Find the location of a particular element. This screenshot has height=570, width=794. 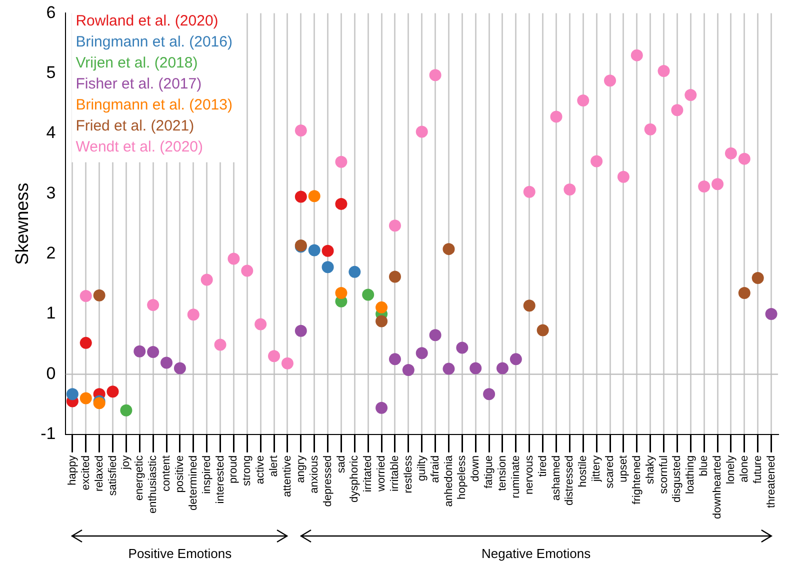

x-tick-label: ashamed is located at coordinates (556, 478).